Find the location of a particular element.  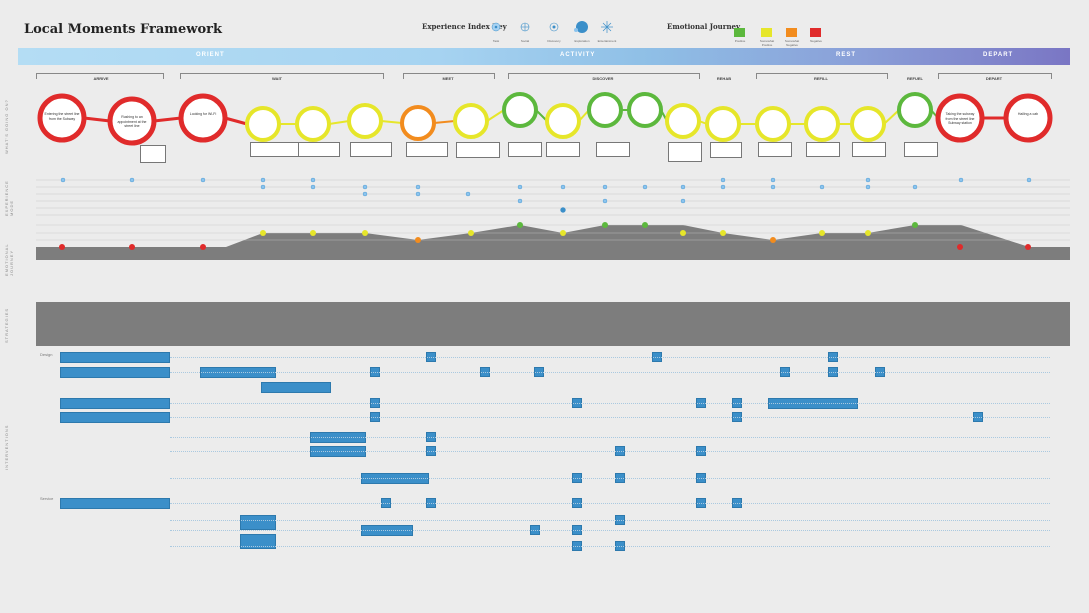

key-label-social: Social is located at coordinates (525, 41).